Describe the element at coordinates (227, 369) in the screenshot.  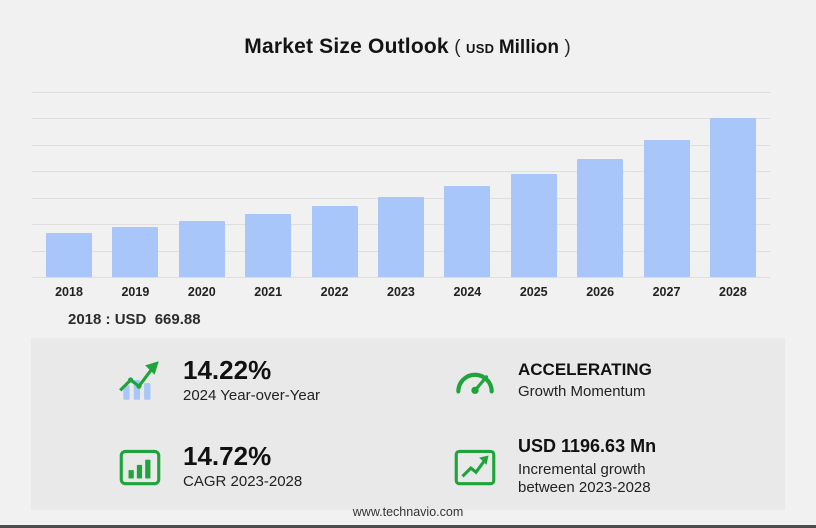
I see `stat-yoy-value: 14.22%` at that location.